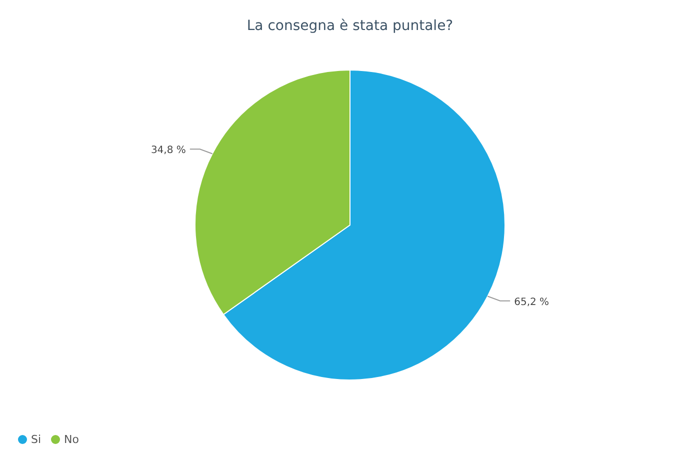 This screenshot has height=466, width=700. I want to click on data-label: 34,8 %, so click(168, 150).